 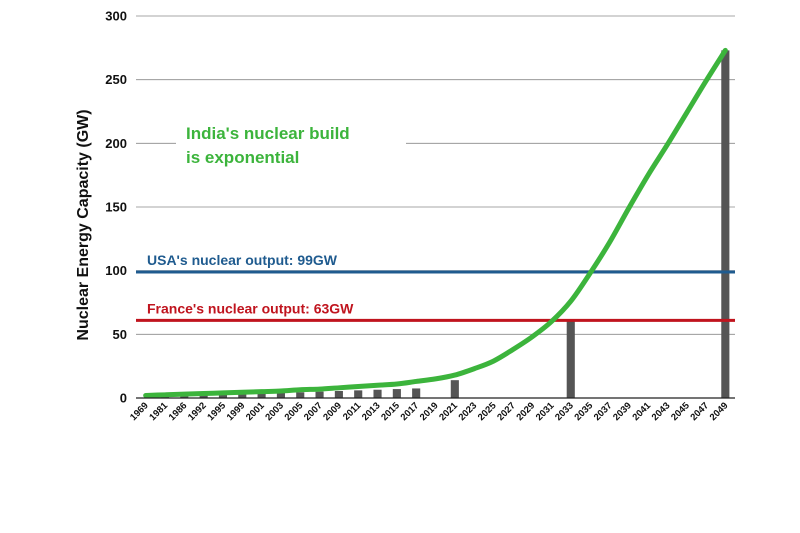 I want to click on x-tick-2023: 2023, so click(x=468, y=411).